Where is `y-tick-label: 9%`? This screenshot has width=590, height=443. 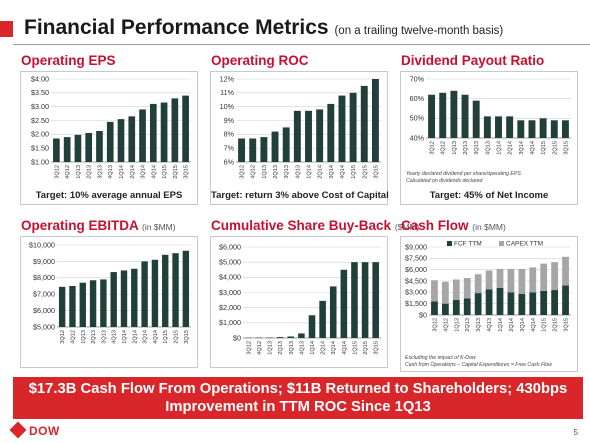 y-tick-label: 9% is located at coordinates (229, 120).